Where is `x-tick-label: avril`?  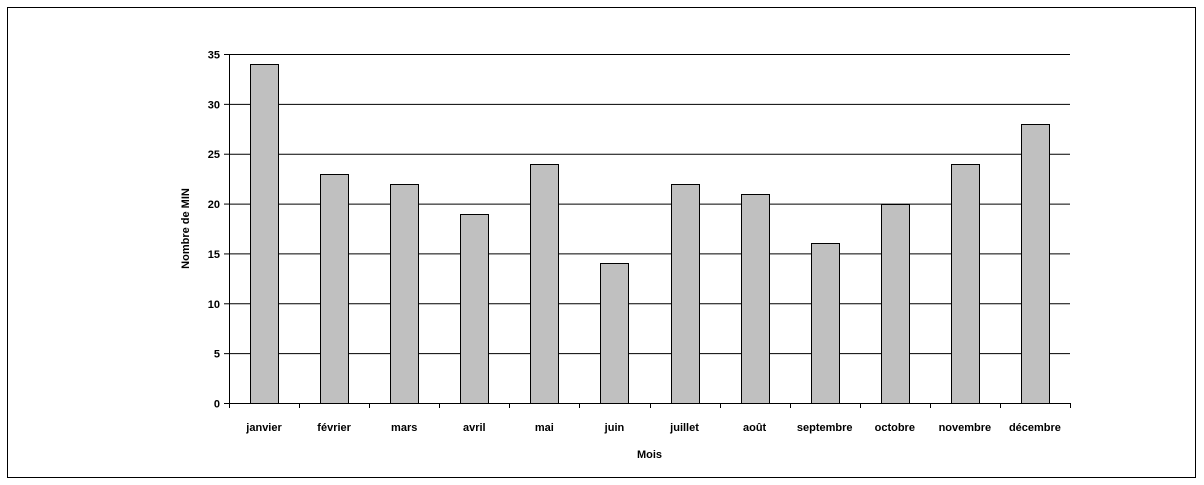
x-tick-label: avril is located at coordinates (474, 428).